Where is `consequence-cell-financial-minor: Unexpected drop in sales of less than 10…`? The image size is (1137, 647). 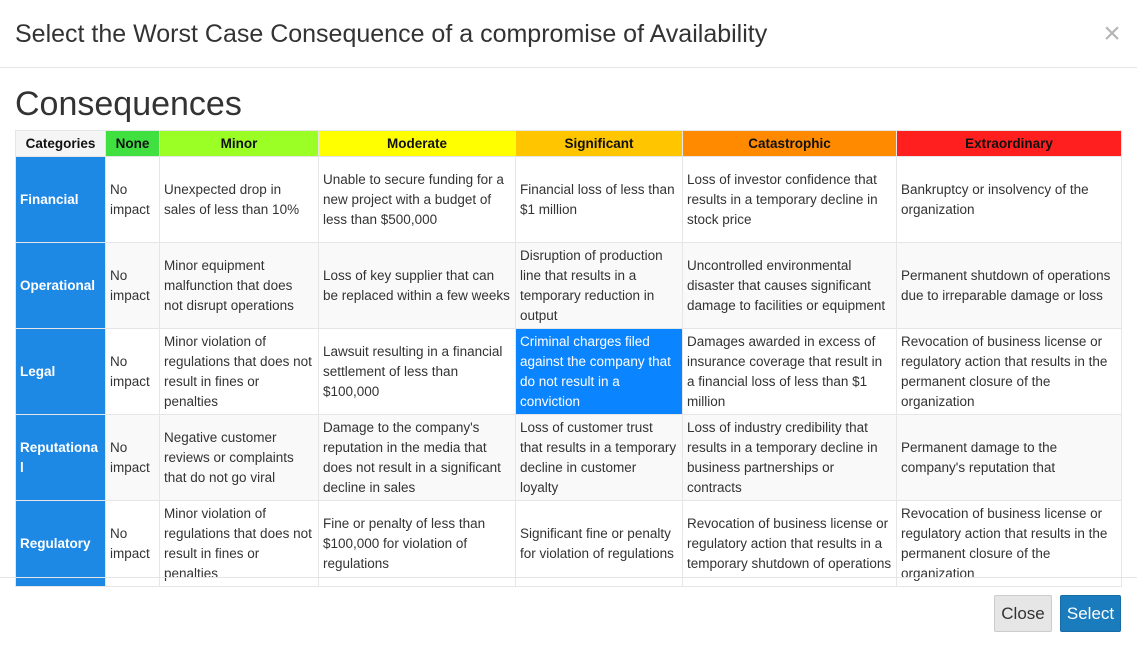
consequence-cell-financial-minor: Unexpected drop in sales of less than 10… is located at coordinates (239, 199).